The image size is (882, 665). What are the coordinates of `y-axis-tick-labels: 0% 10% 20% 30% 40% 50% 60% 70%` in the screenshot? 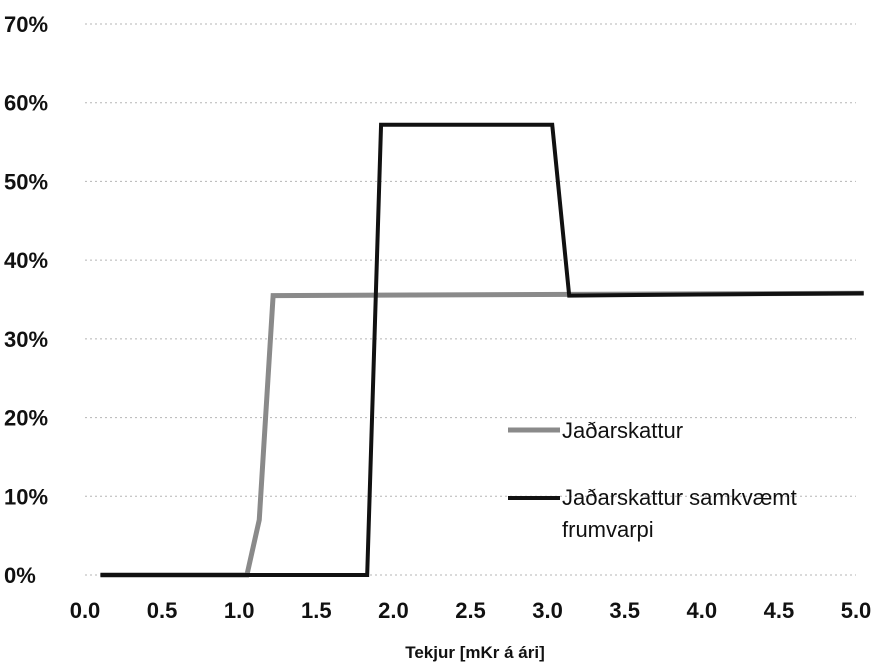 It's located at (26, 300).